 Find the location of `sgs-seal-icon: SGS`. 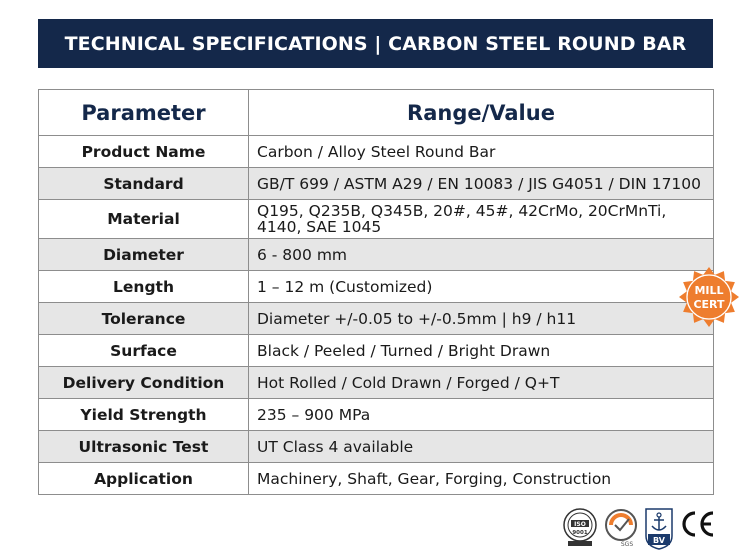

sgs-seal-icon: SGS is located at coordinates (621, 528).